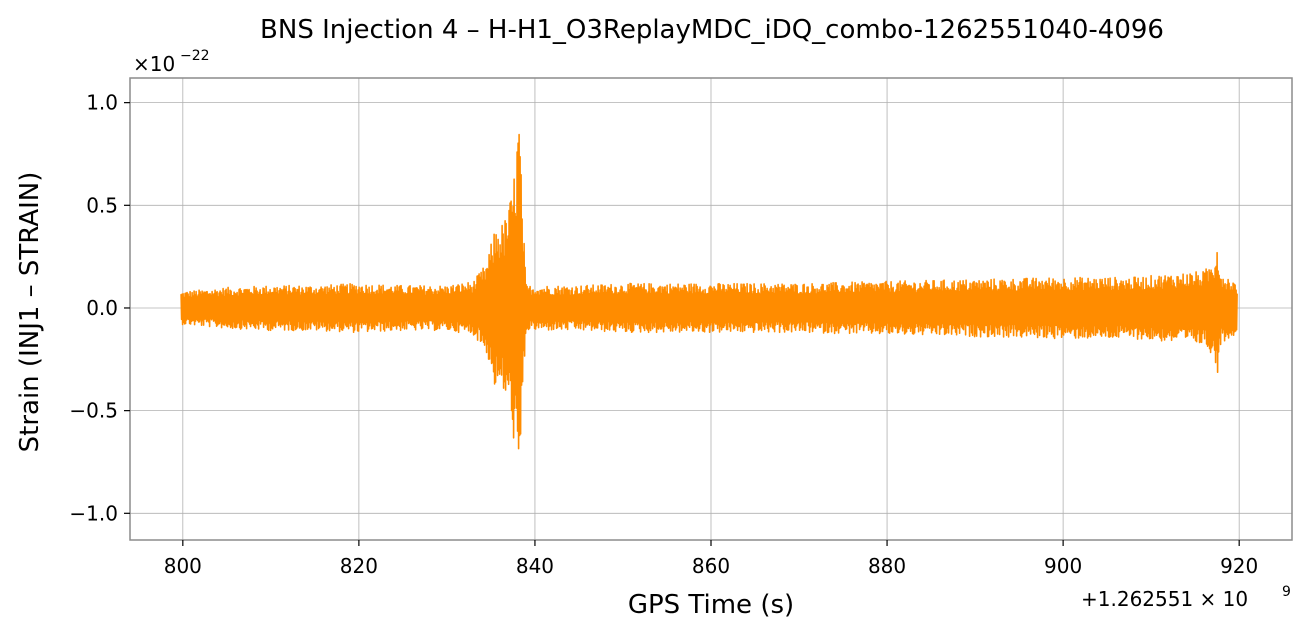 The width and height of the screenshot is (1307, 633). What do you see at coordinates (102, 205) in the screenshot?
I see `y-tick-label: 0.5` at bounding box center [102, 205].